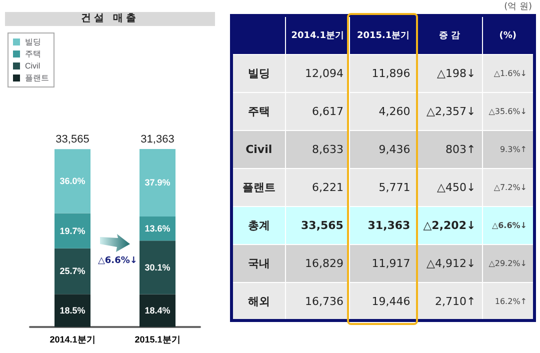 Image resolution: width=540 pixels, height=353 pixels. What do you see at coordinates (513, 149) in the screenshot?
I see `text: 9.3%↑` at bounding box center [513, 149].